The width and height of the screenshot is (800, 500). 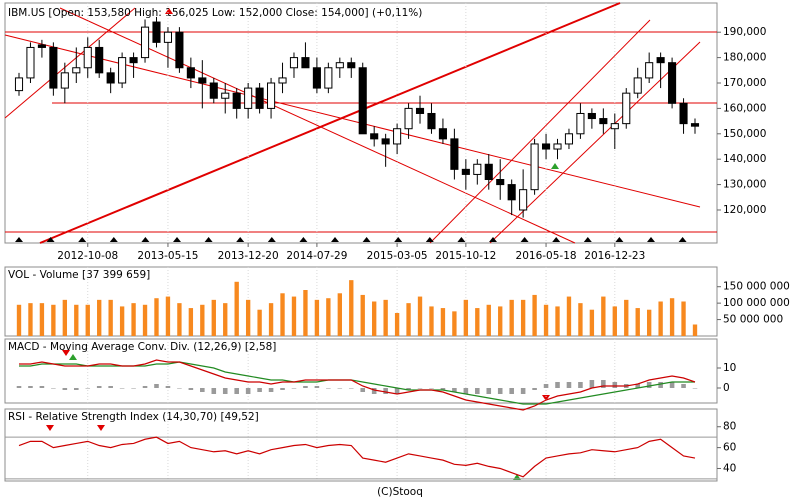 What do you see at coordinates (248, 256) in the screenshot?
I see `x-tick-label: 2013-12-20` at bounding box center [248, 256].